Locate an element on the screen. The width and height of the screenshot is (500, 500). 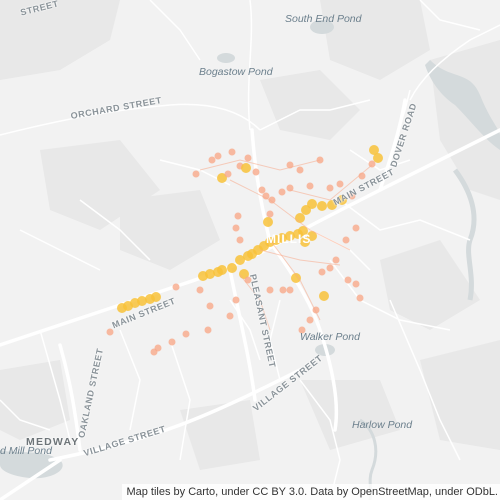
town-label-medway: MEDWAY is located at coordinates (53, 442).